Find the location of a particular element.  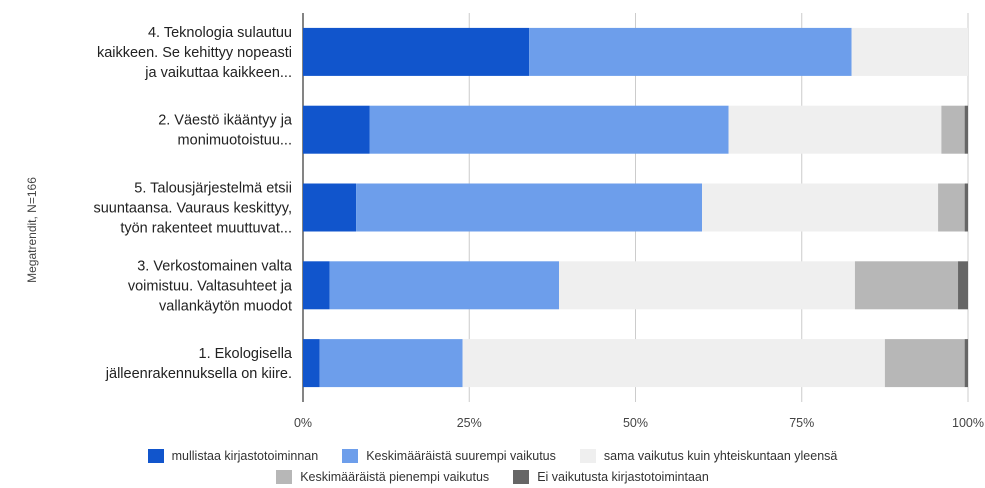

legend-item: Keskimääräistä pienempi vaikutus is located at coordinates (382, 477).